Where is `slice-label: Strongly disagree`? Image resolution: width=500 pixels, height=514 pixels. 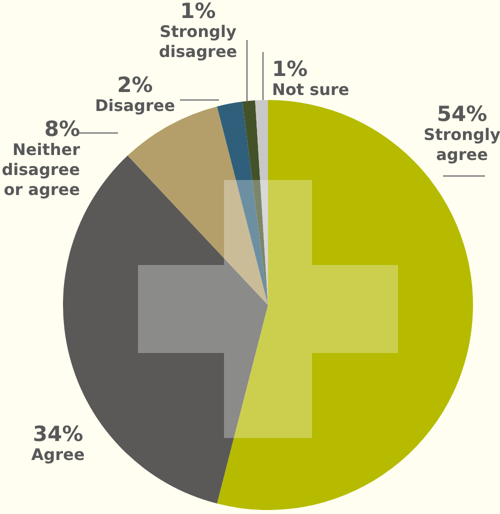
slice-label: Strongly disagree is located at coordinates (198, 42).